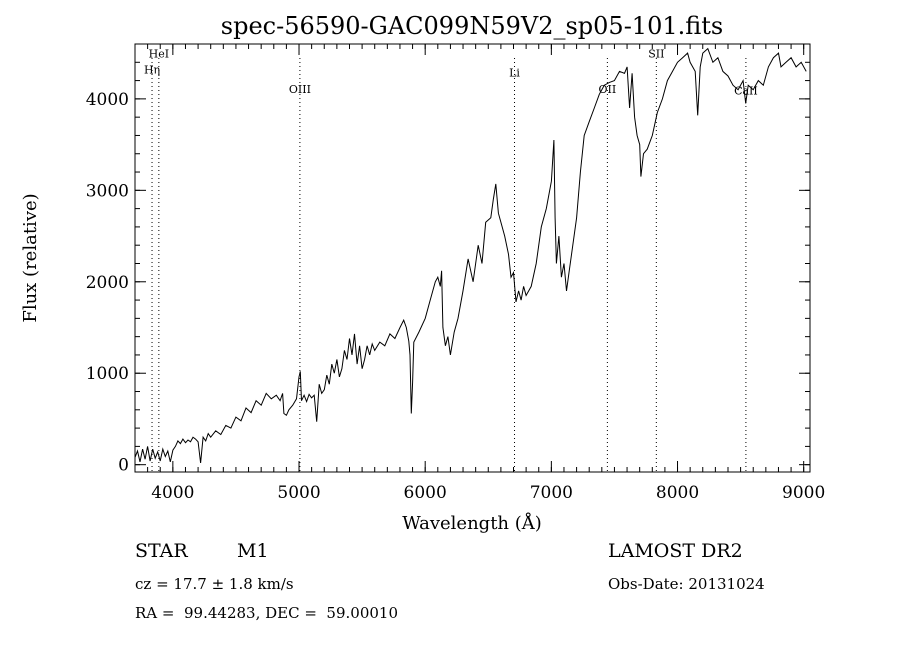 Image resolution: width=900 pixels, height=650 pixels. What do you see at coordinates (298, 493) in the screenshot?
I see `x-tick-label: 5000` at bounding box center [298, 493].